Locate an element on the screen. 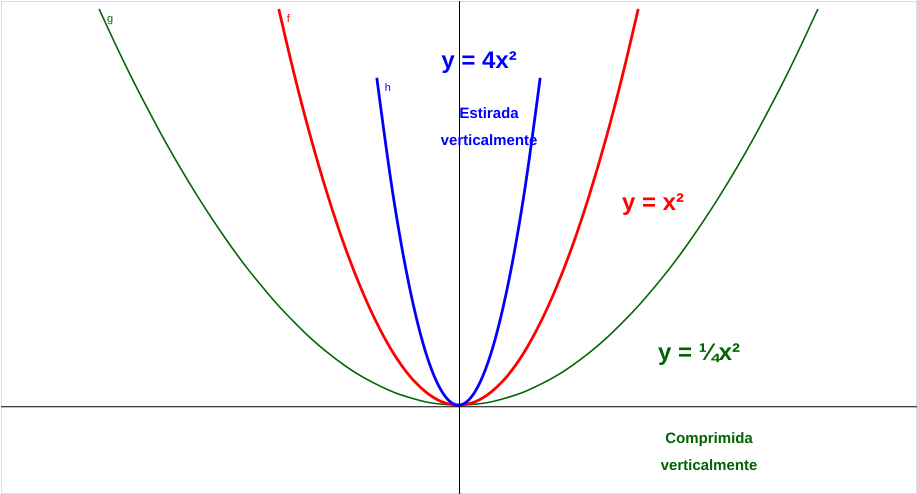  series-label: f is located at coordinates (288, 18).